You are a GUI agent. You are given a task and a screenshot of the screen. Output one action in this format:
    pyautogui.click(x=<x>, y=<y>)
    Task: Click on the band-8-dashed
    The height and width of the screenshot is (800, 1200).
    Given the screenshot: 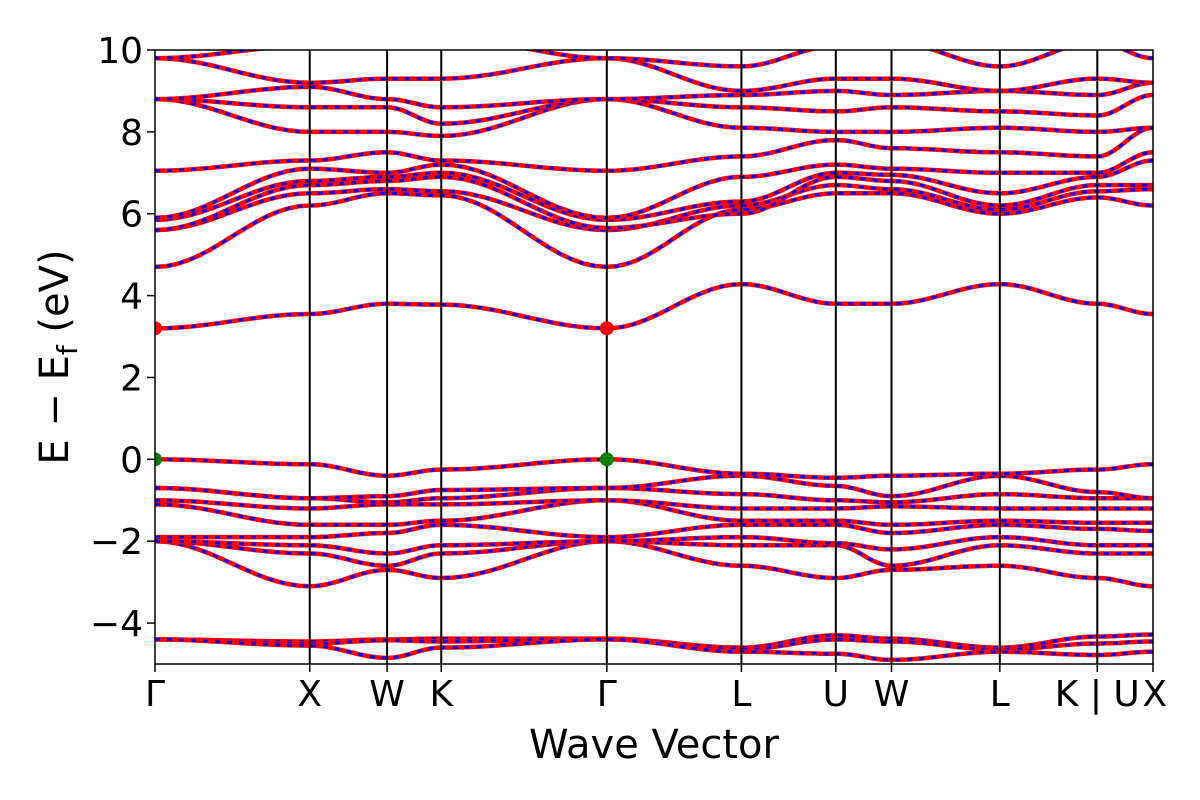 What is the action you would take?
    pyautogui.click(x=654, y=504)
    